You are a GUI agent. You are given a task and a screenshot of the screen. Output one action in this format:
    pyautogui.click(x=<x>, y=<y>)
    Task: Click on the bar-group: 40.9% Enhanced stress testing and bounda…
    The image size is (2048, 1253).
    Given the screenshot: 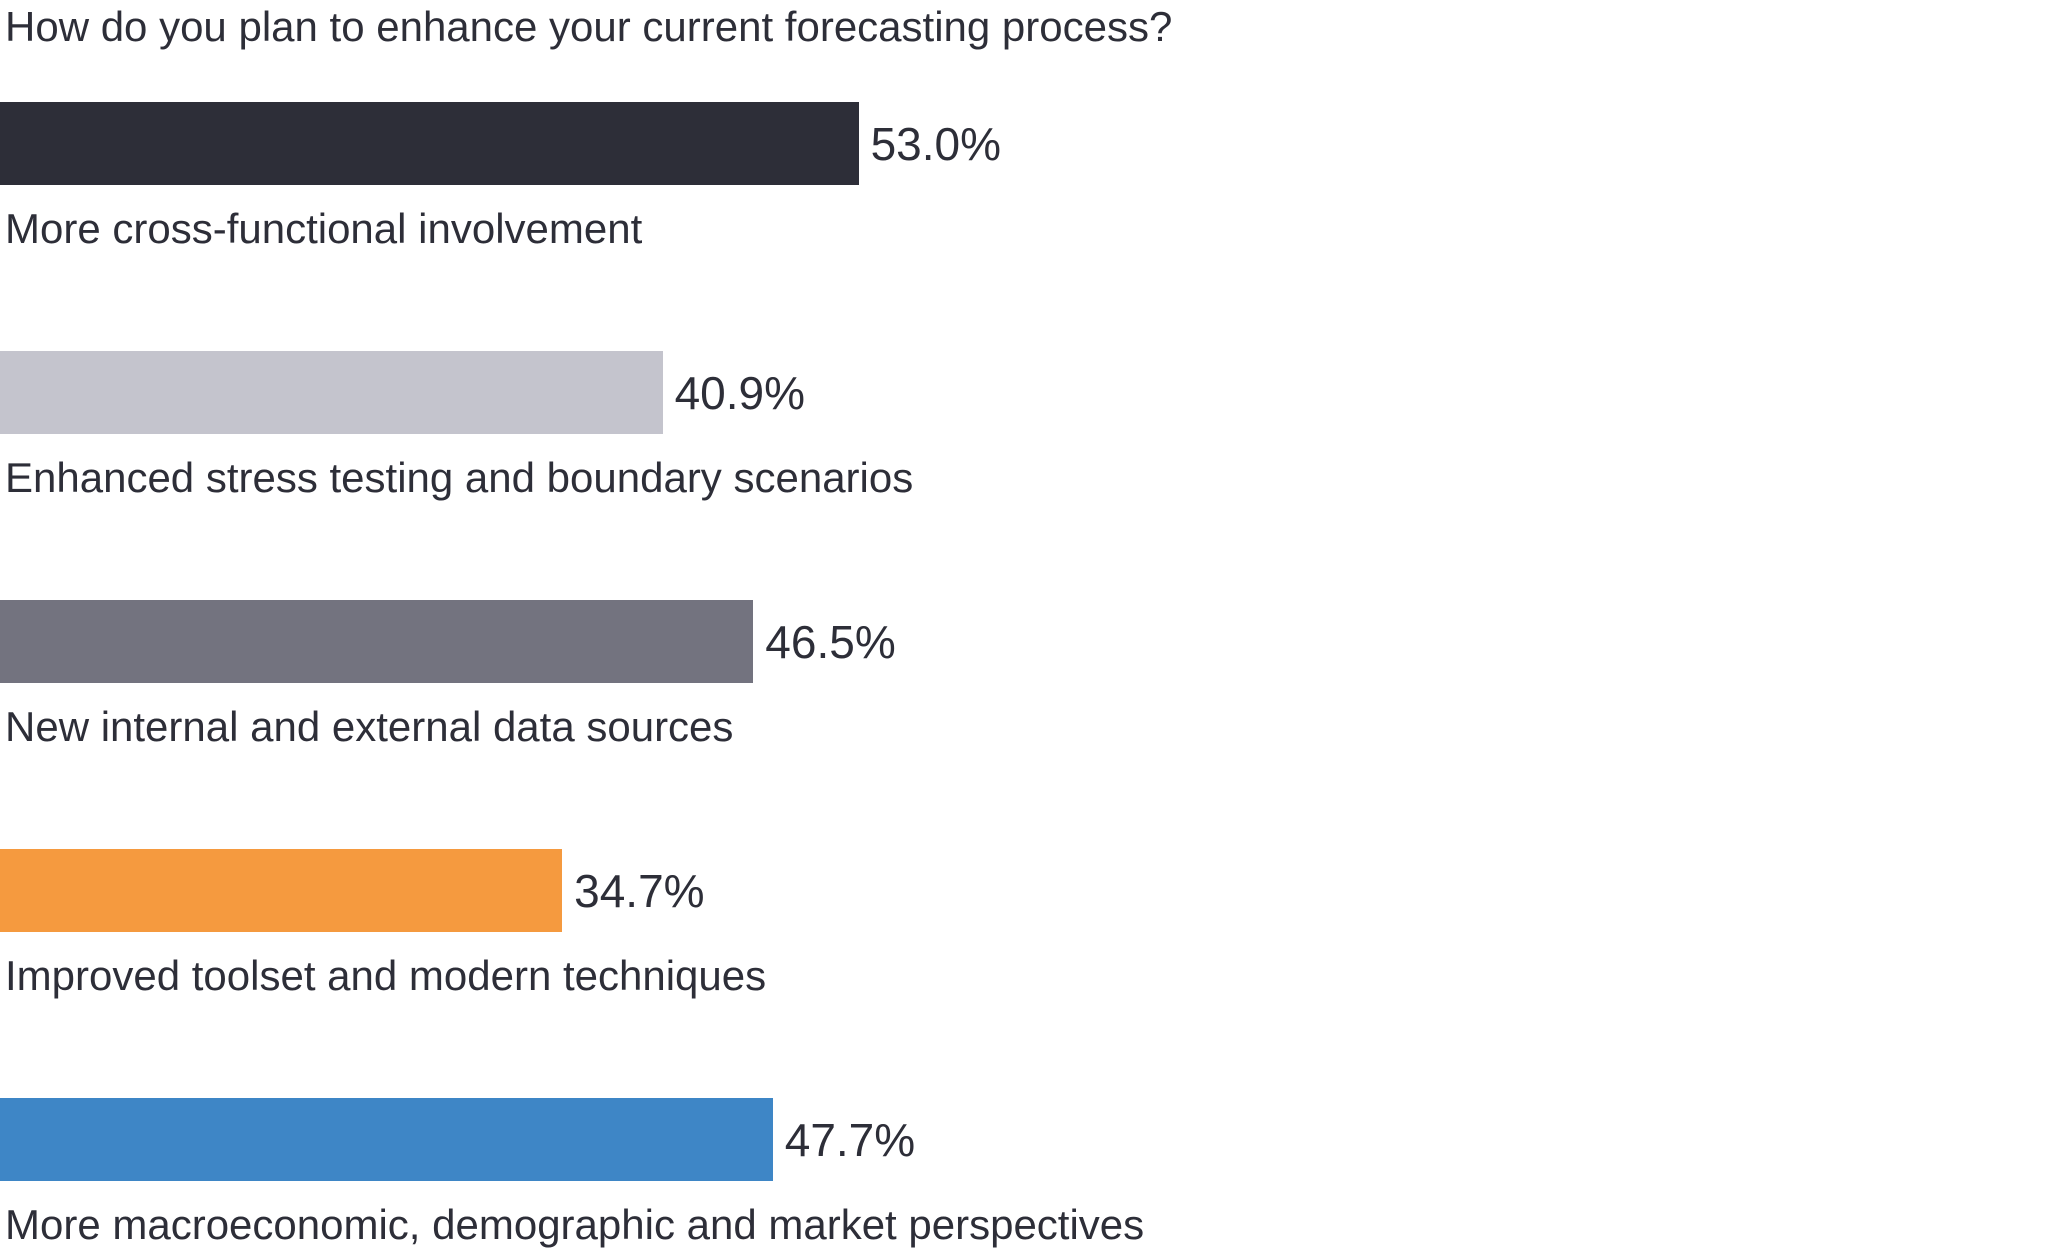 What is the action you would take?
    pyautogui.click(x=1024, y=425)
    